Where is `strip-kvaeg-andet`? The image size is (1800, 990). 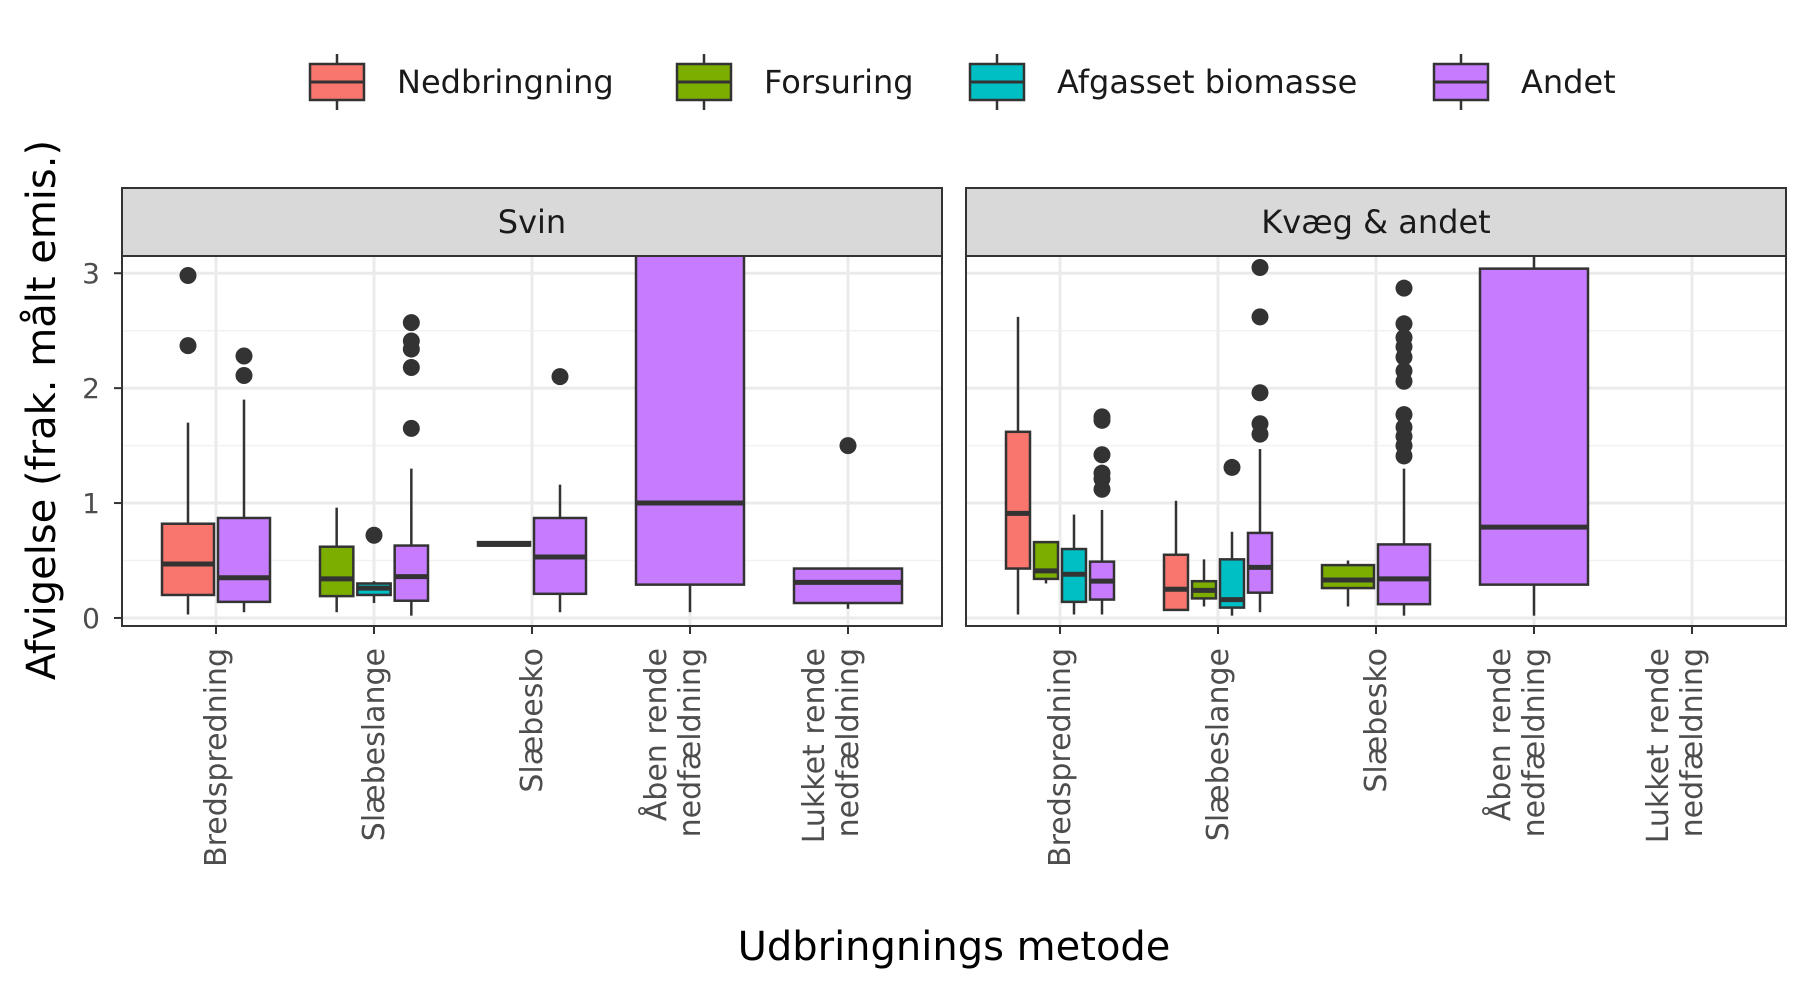 strip-kvaeg-andet is located at coordinates (1376, 222).